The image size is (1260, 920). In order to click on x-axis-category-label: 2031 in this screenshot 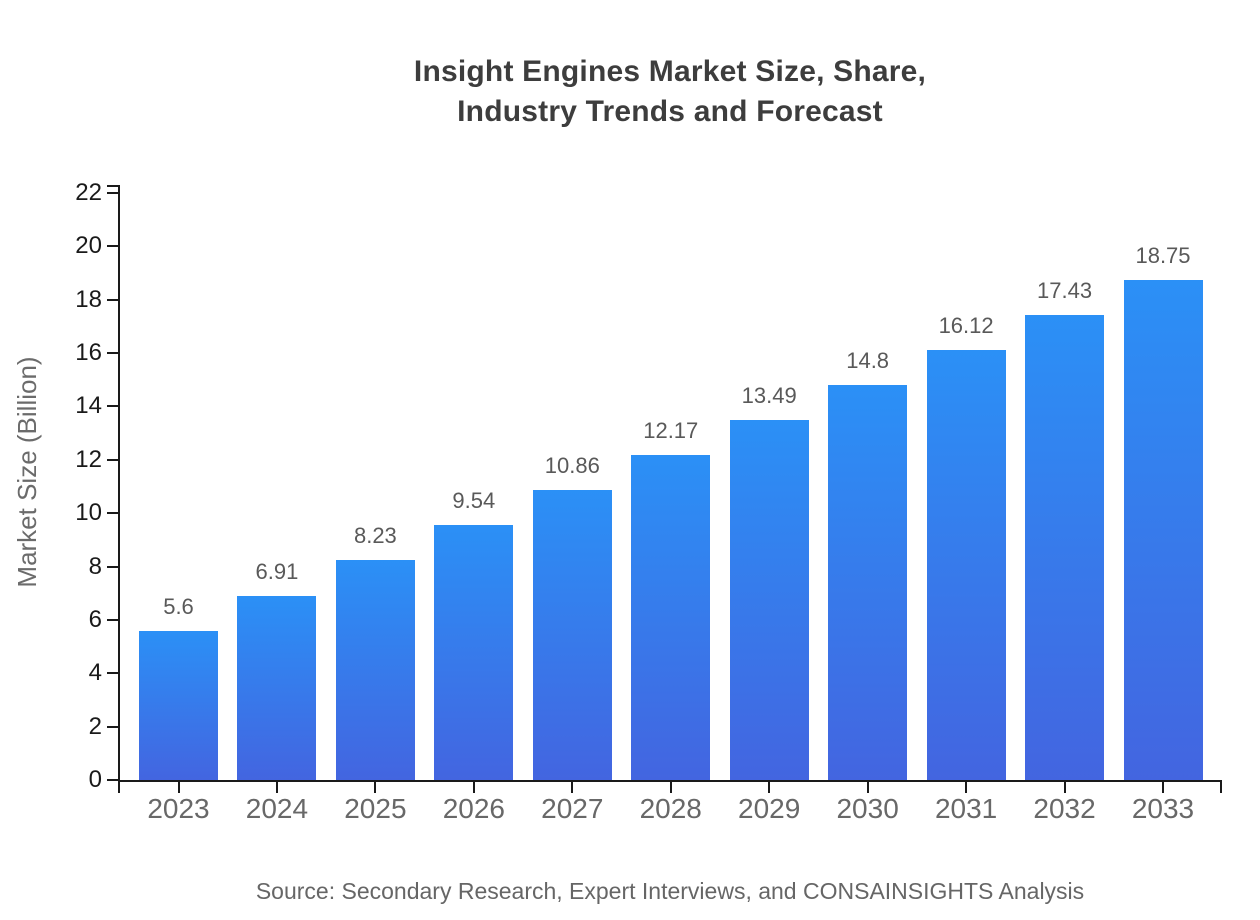, I will do `click(966, 808)`.